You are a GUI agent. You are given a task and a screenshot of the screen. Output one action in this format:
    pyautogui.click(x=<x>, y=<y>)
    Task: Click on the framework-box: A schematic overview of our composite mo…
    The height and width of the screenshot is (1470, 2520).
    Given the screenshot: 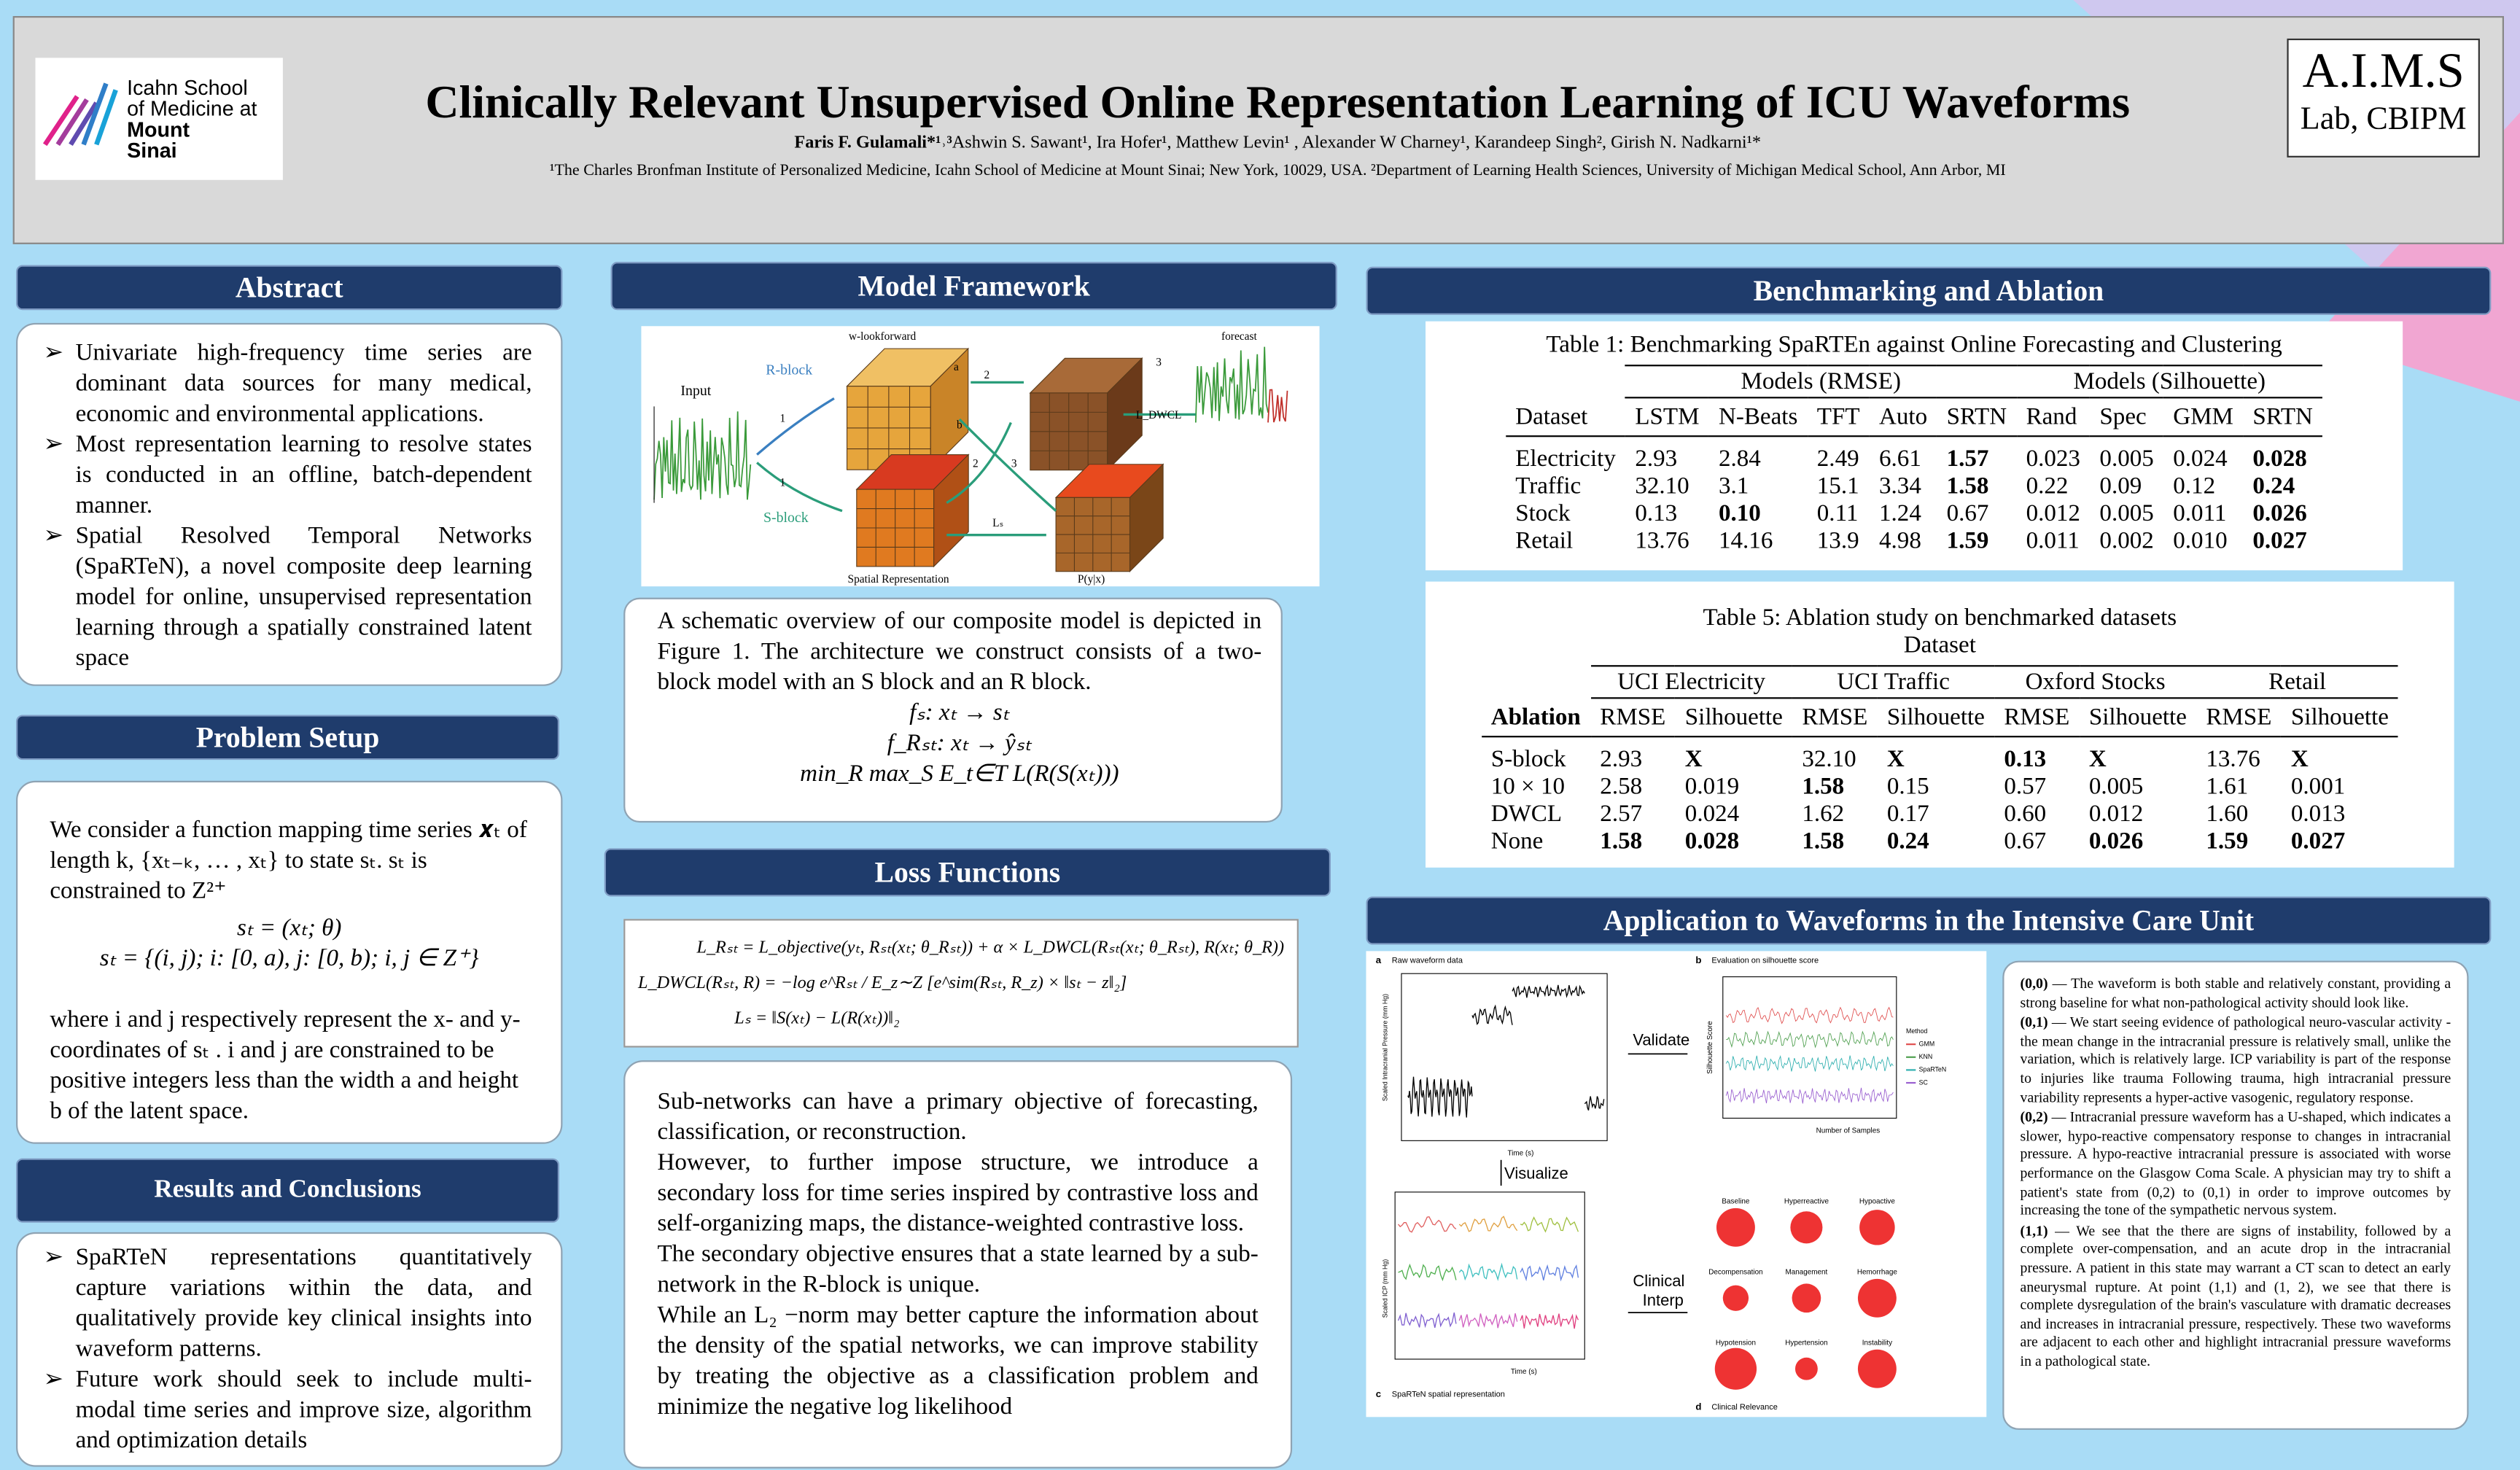 What is the action you would take?
    pyautogui.click(x=953, y=710)
    